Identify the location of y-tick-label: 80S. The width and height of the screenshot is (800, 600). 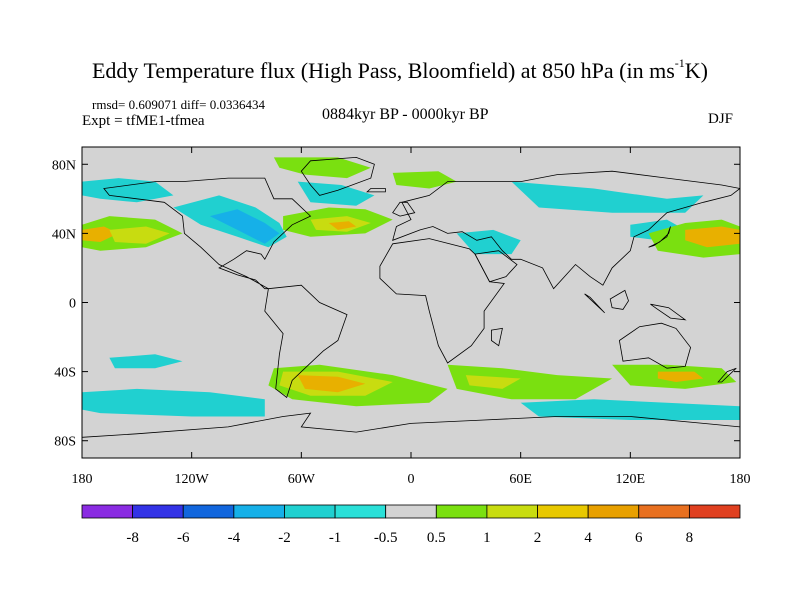
(65, 442).